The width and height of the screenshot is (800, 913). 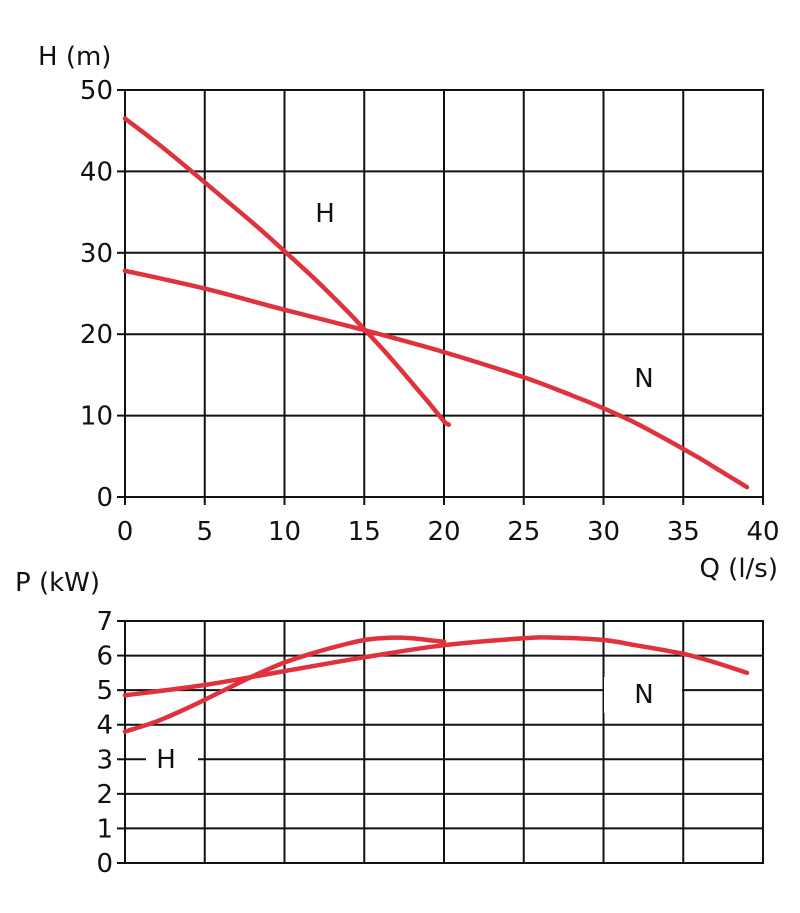 I want to click on y-tick-label: 30, so click(x=96, y=254).